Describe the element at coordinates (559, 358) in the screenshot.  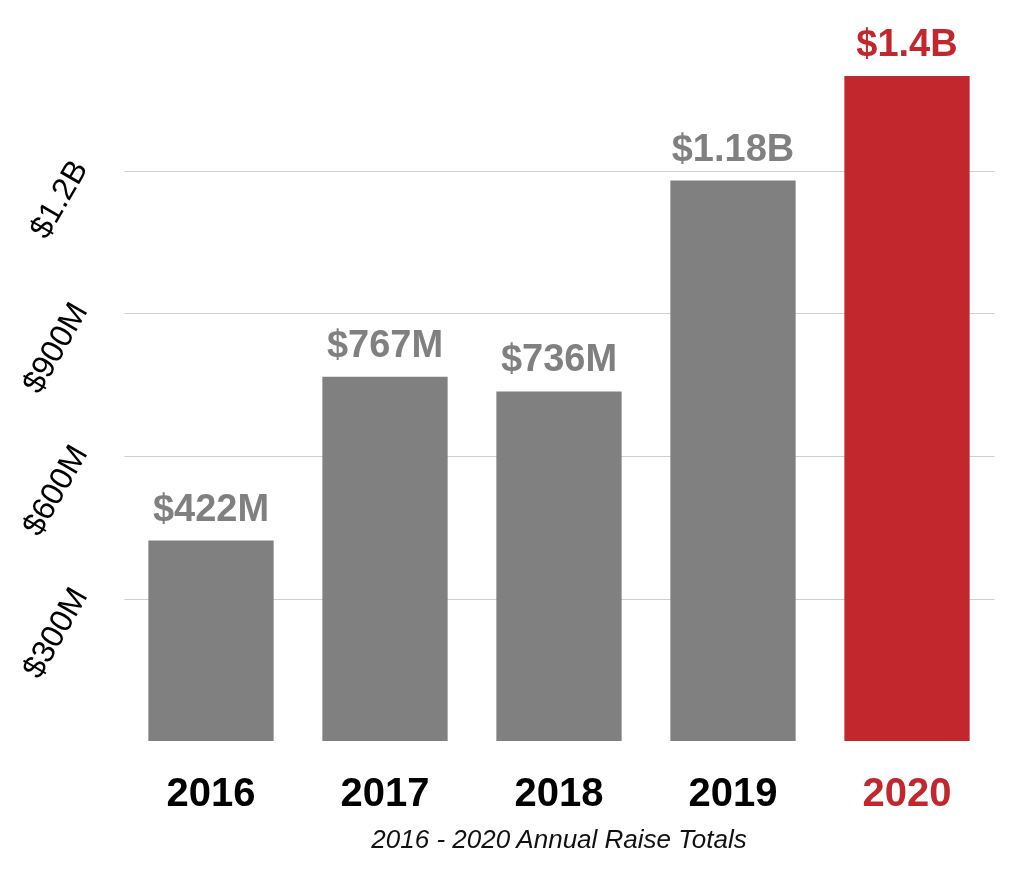
I see `data-label: $736M` at that location.